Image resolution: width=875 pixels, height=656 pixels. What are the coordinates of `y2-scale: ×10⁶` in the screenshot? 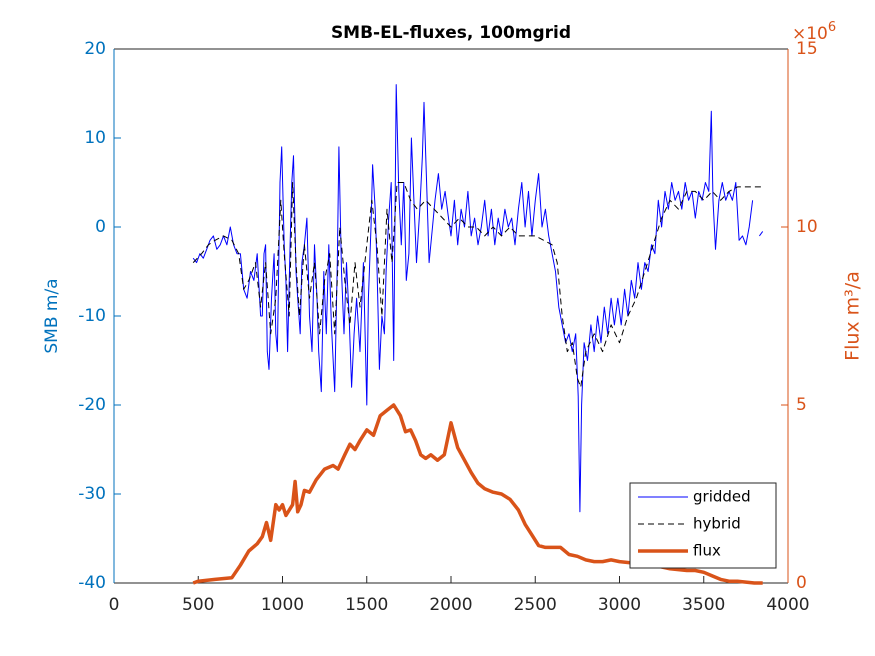 It's located at (814, 32).